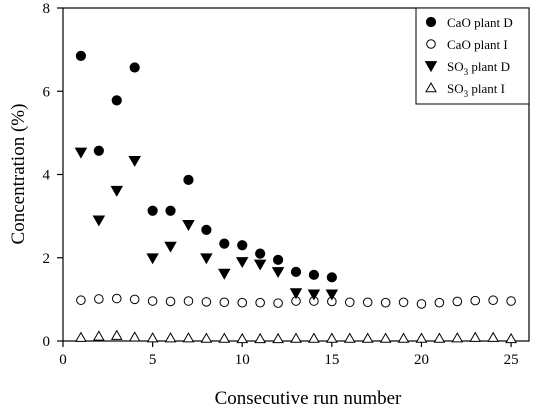  Describe the element at coordinates (47, 176) in the screenshot. I see `y-tick-label: 4` at that location.